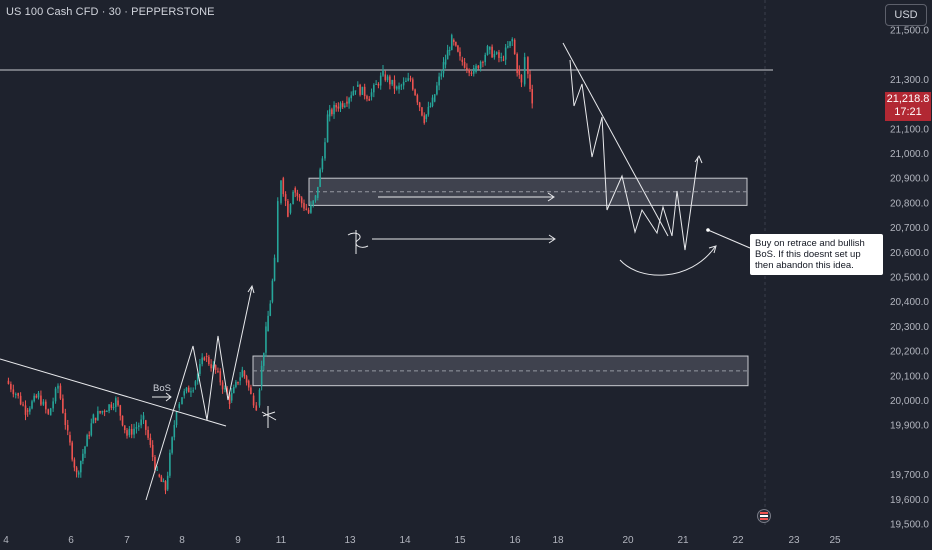 This screenshot has height=550, width=932. I want to click on price-tick-label: 20,800.0, so click(909, 203).